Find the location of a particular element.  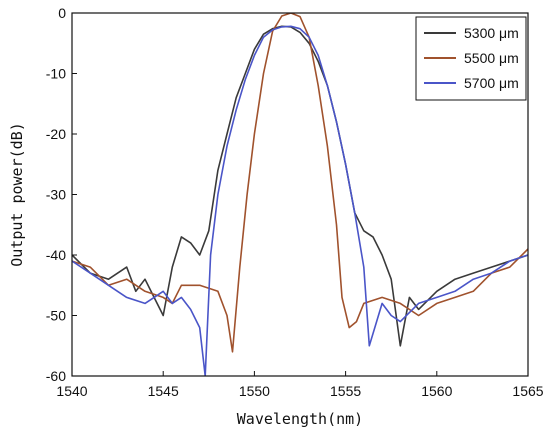

y-tick-label: -20 is located at coordinates (56, 134).